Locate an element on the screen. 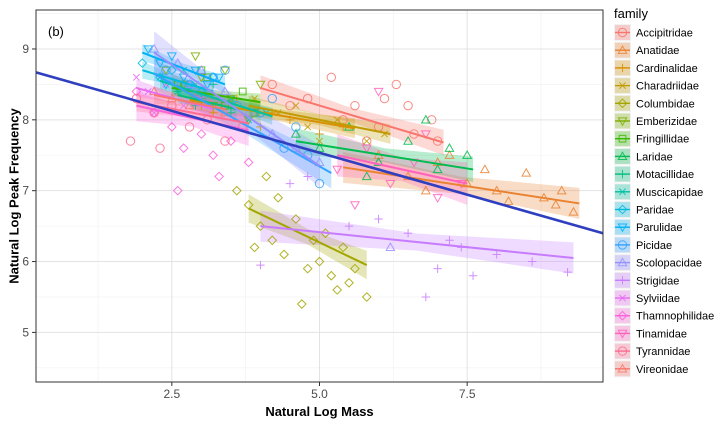 The width and height of the screenshot is (720, 426). y-tick-label: 6 is located at coordinates (25, 262).